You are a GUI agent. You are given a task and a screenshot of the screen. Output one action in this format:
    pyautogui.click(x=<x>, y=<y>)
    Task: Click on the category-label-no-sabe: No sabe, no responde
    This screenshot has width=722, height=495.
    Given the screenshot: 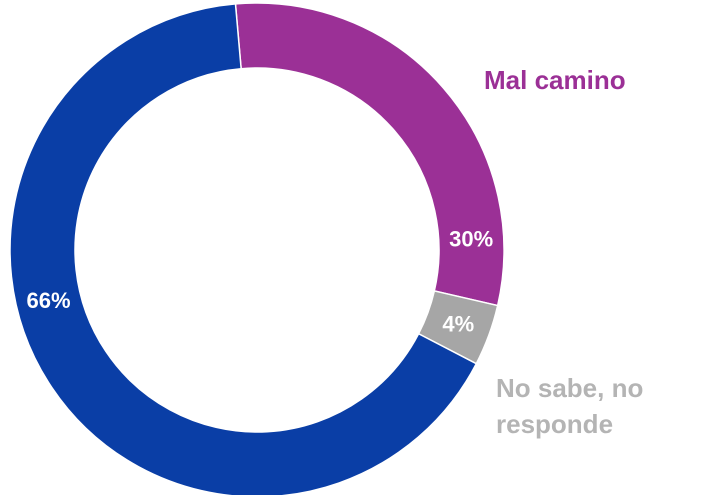 What is the action you would take?
    pyautogui.click(x=569, y=406)
    